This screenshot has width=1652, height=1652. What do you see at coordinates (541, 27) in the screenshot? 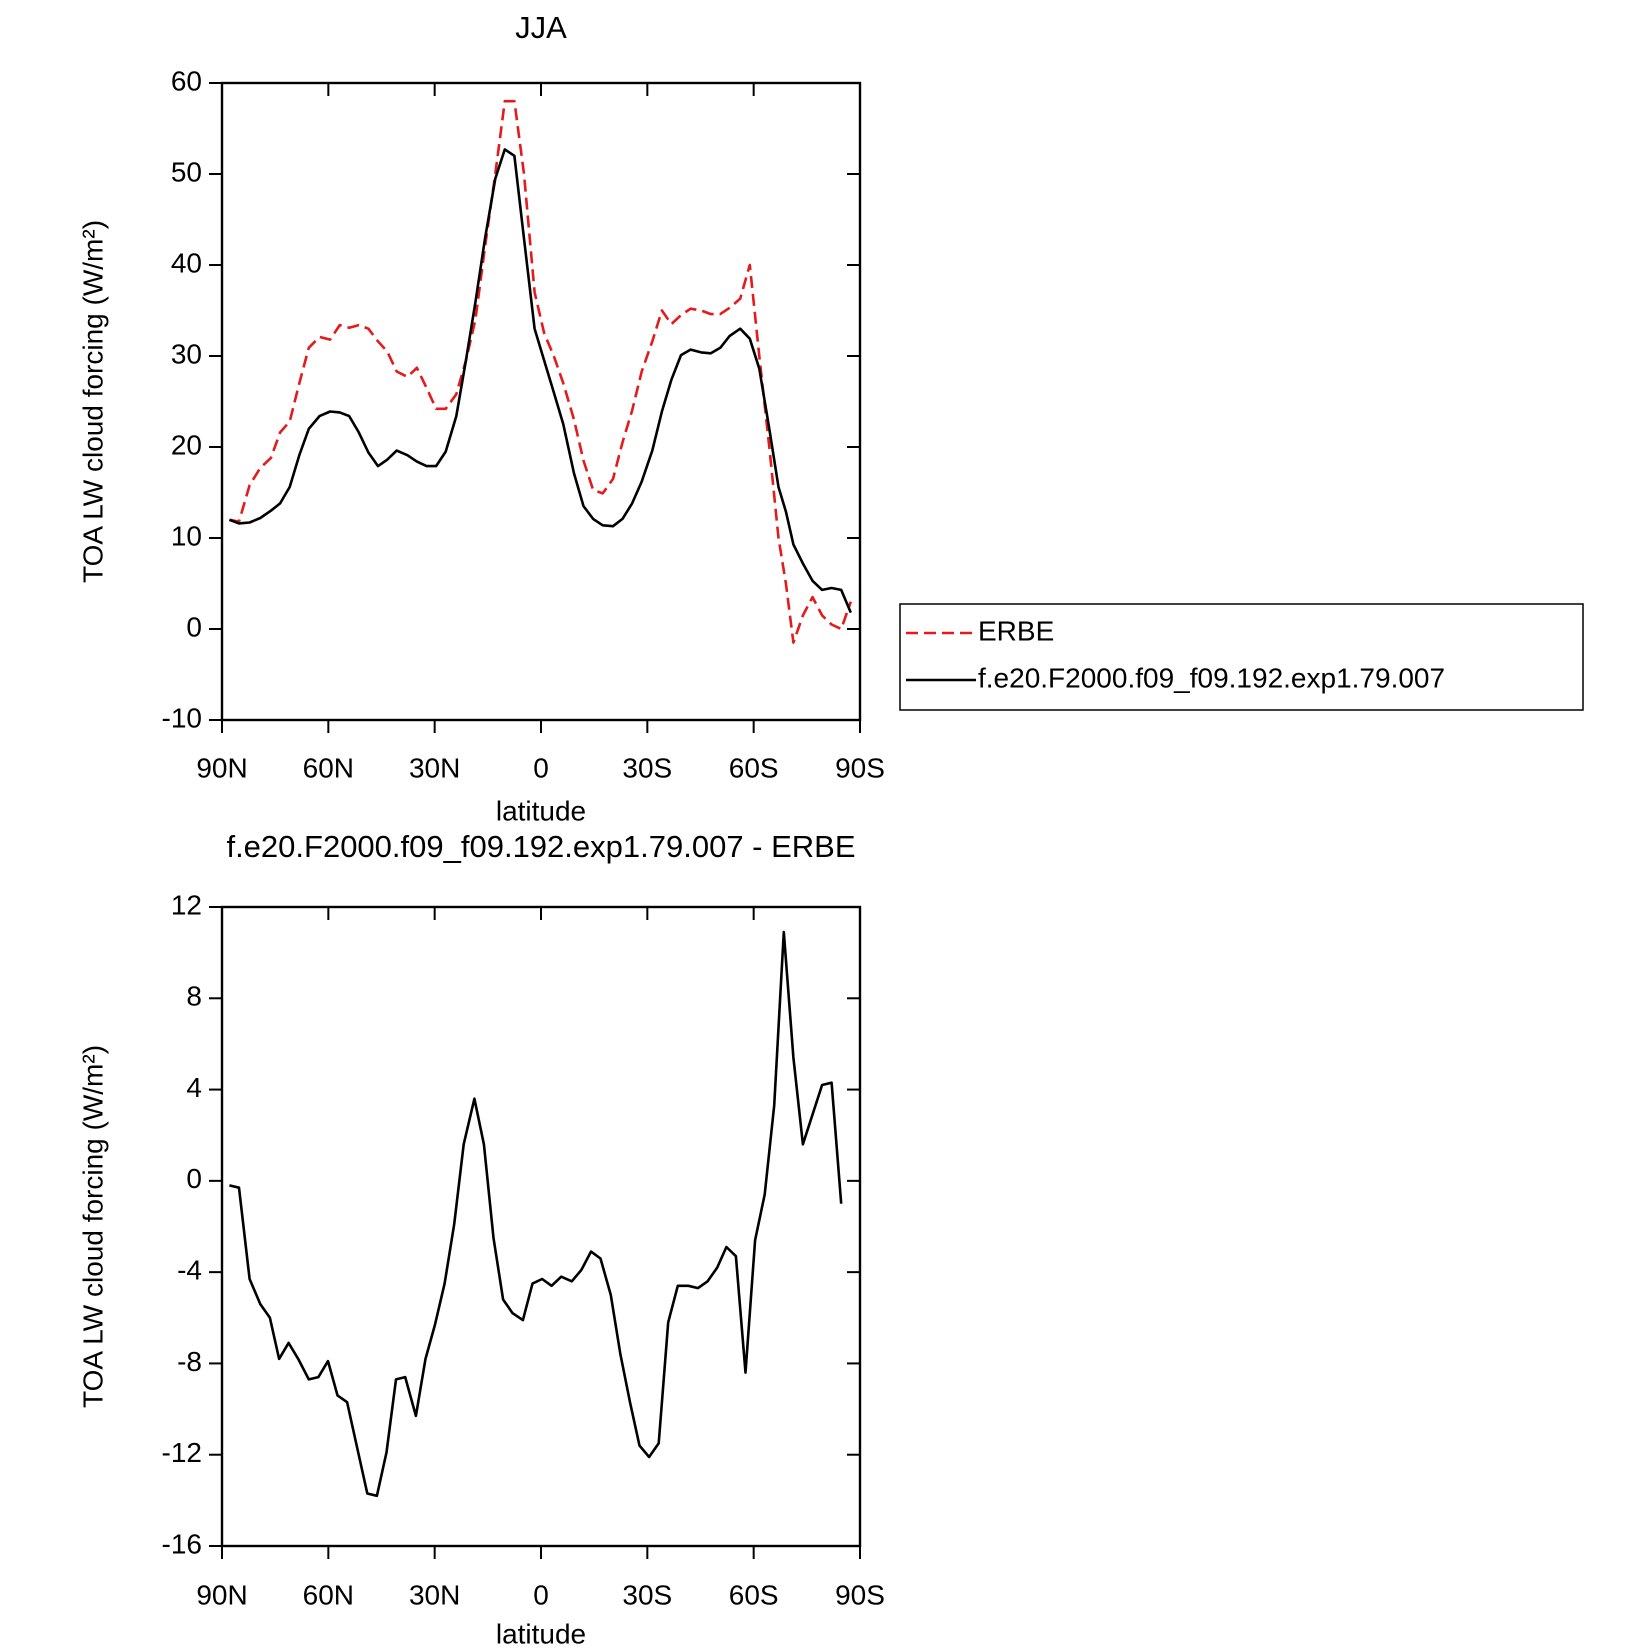
I see `chart-title: JJA` at bounding box center [541, 27].